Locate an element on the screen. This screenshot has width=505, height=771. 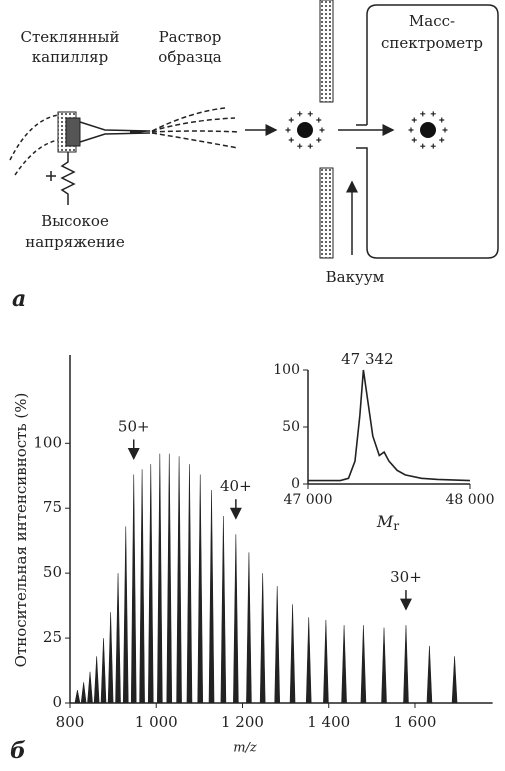
label: напряжение is located at coordinates (75, 242).